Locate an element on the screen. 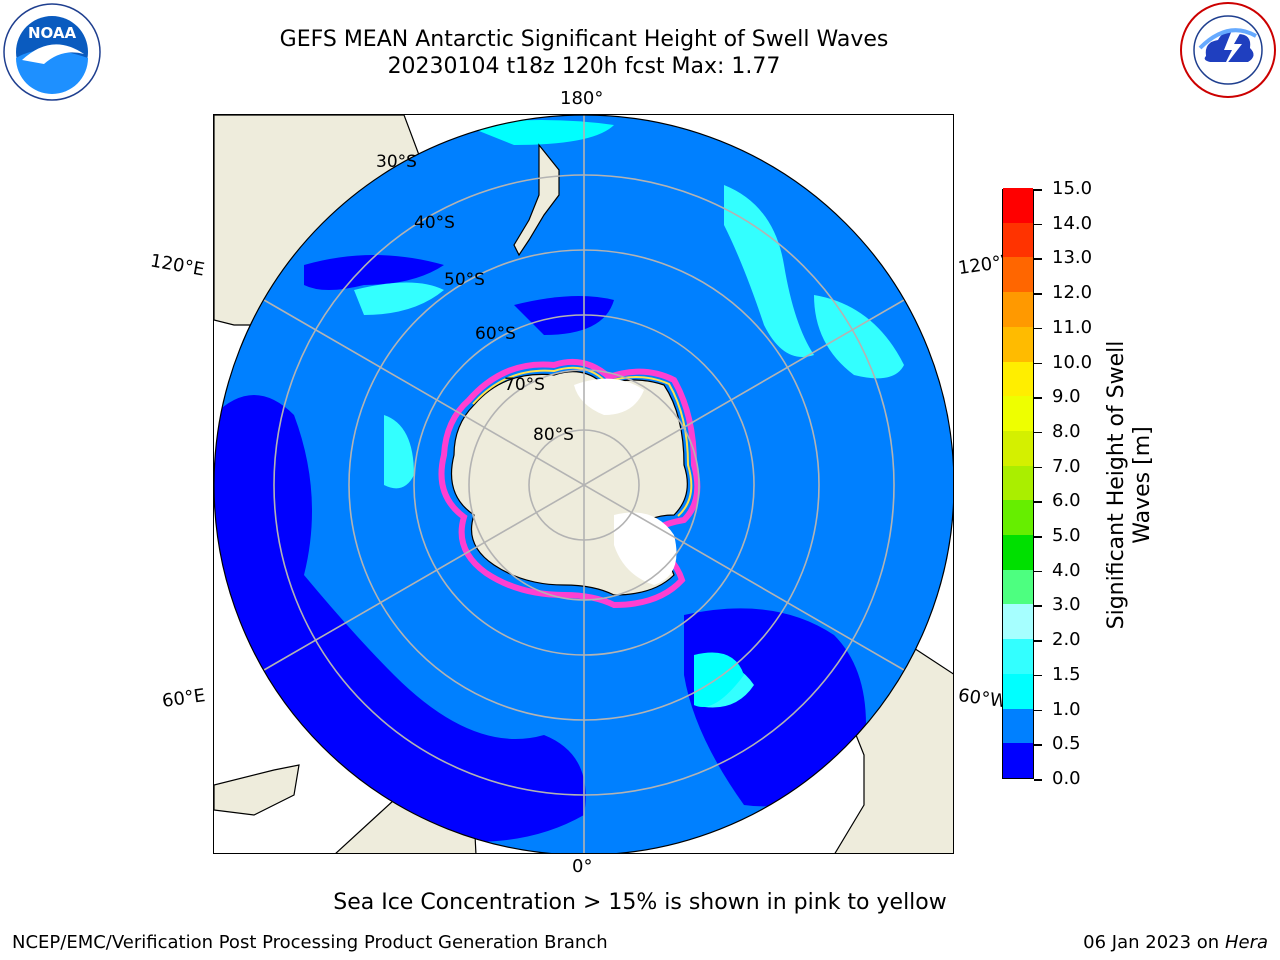 Image resolution: width=1280 pixels, height=960 pixels. lat-label-60s: 60°S is located at coordinates (495, 334).